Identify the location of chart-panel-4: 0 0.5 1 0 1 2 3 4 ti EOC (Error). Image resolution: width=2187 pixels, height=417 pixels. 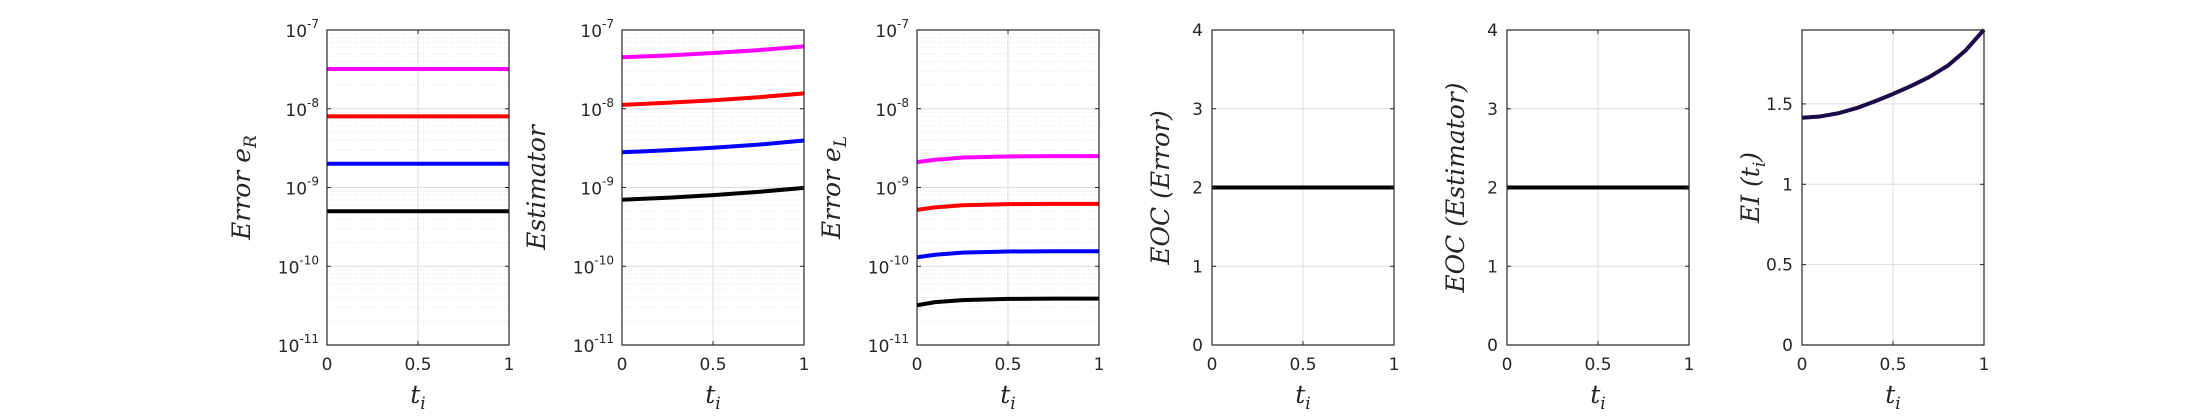
(1272, 217).